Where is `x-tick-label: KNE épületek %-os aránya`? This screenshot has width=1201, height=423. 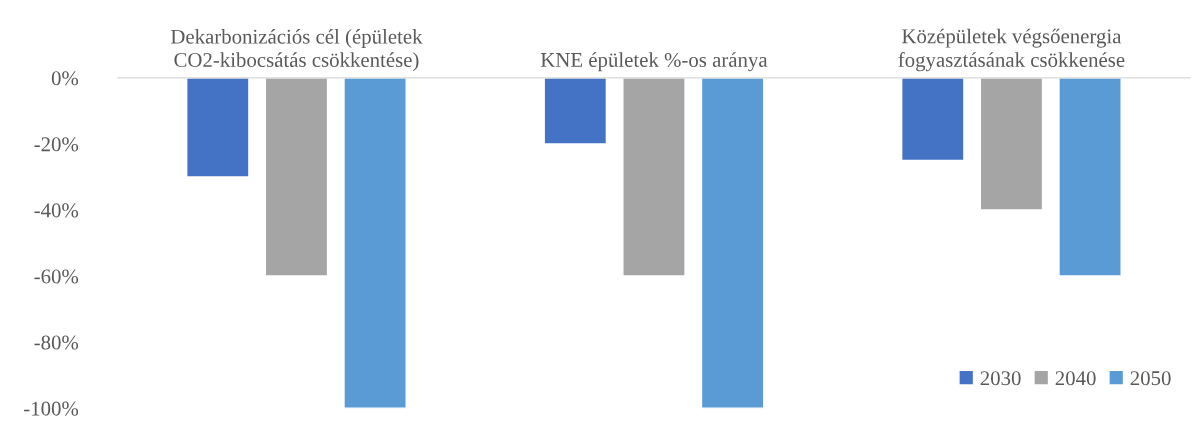
x-tick-label: KNE épületek %-os aránya is located at coordinates (654, 62).